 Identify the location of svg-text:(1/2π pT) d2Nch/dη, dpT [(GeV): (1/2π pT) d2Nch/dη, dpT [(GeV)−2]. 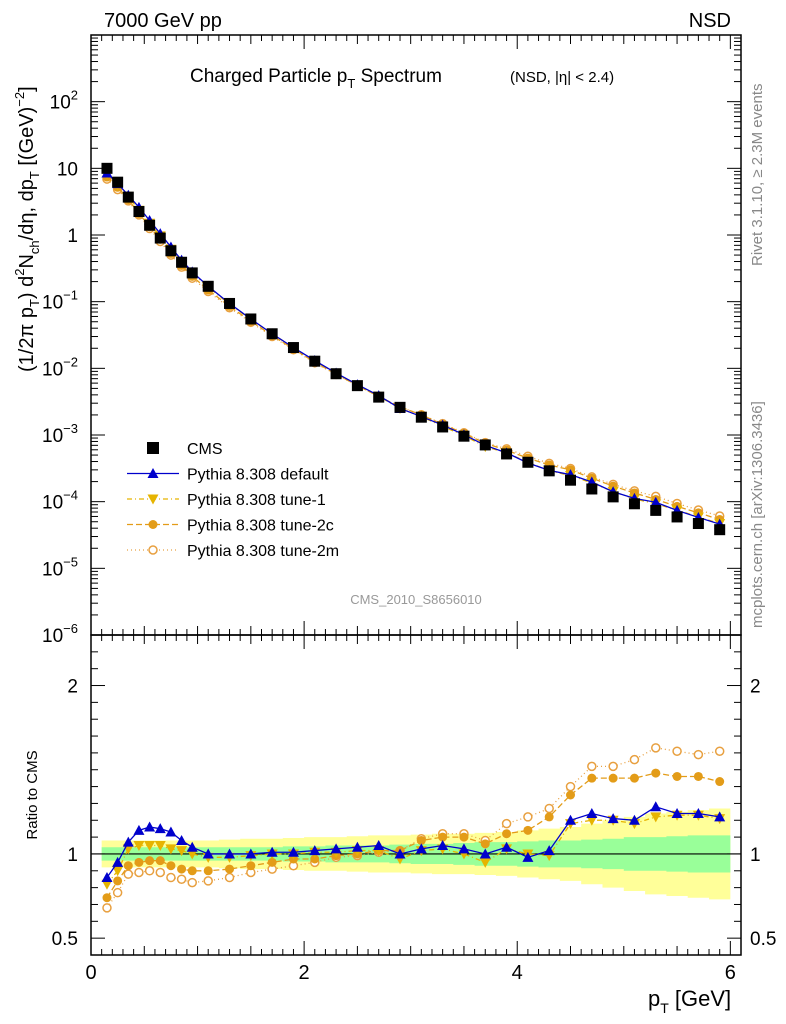
(27, 229).